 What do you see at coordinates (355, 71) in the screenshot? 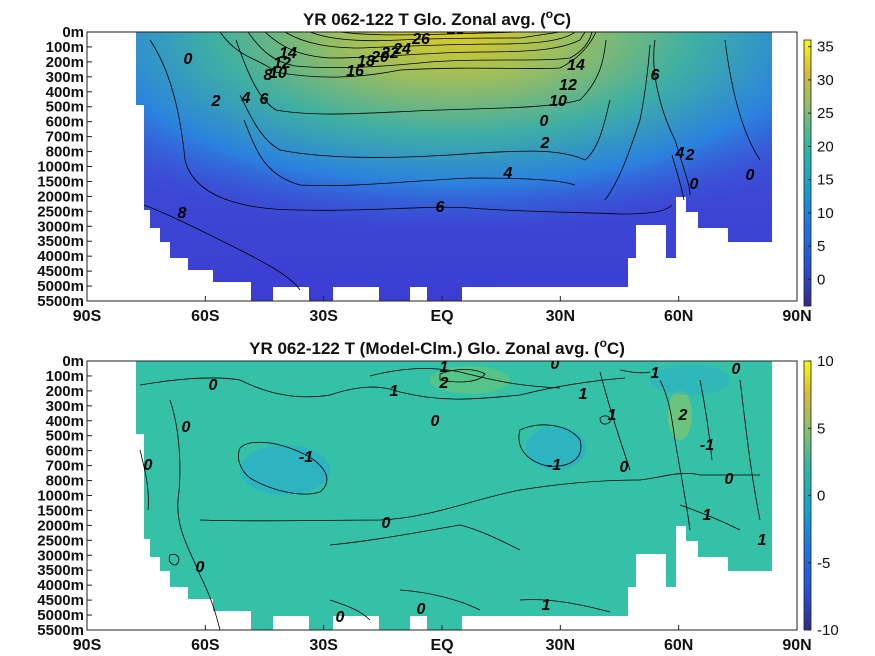
I see `contour-label: 16` at bounding box center [355, 71].